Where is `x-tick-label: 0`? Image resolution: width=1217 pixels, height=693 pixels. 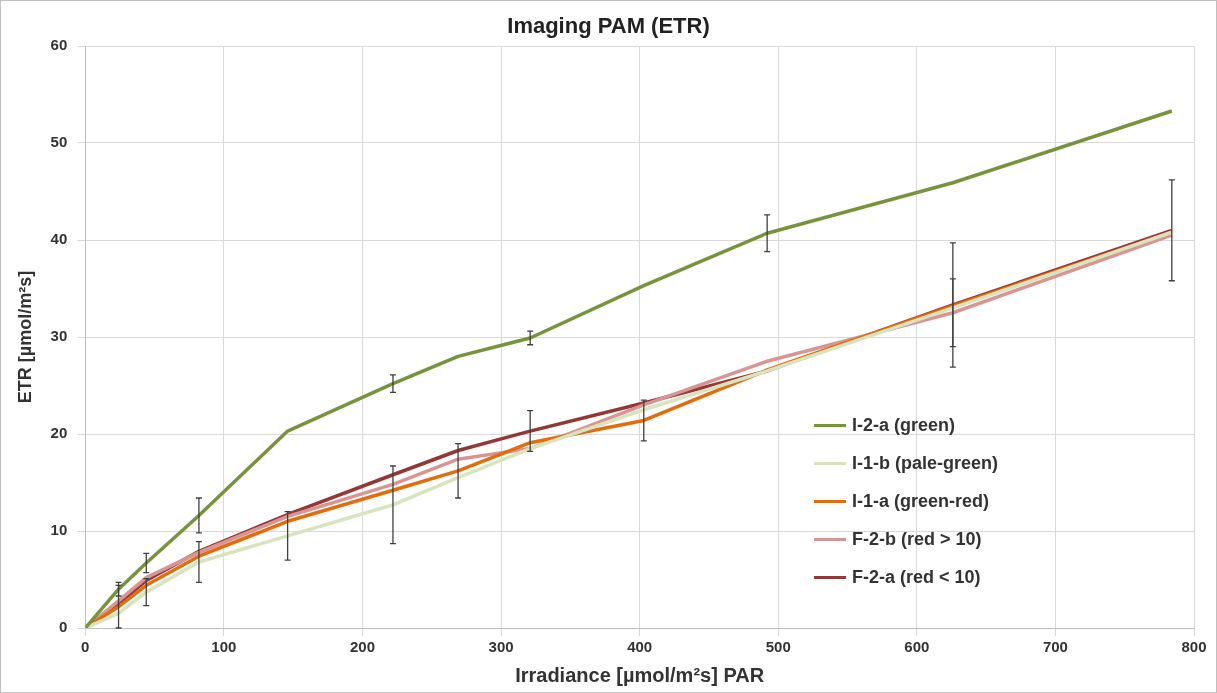
x-tick-label: 0 is located at coordinates (85, 647).